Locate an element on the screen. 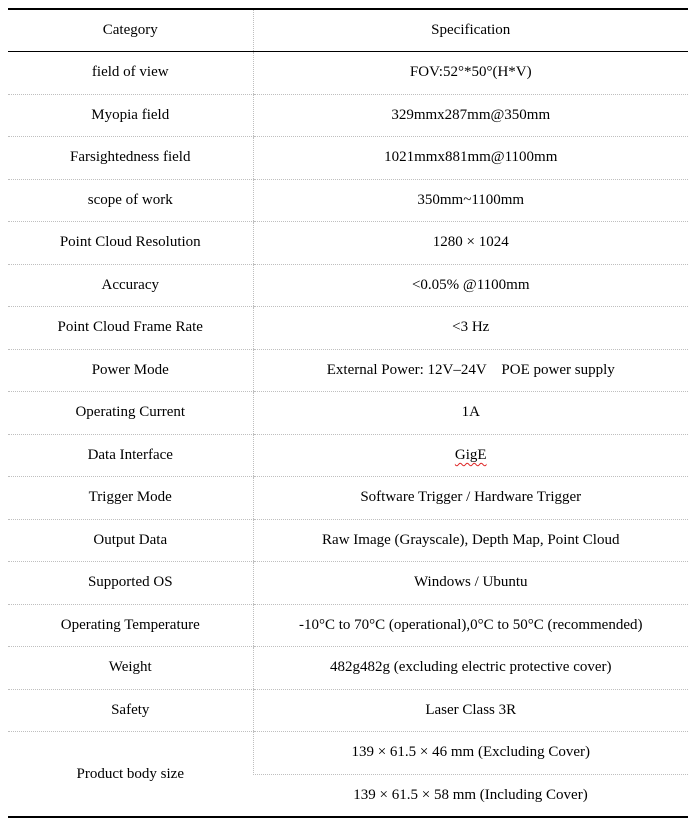  table-row: Point Cloud Resolution 1280 × 1024 is located at coordinates (348, 243).